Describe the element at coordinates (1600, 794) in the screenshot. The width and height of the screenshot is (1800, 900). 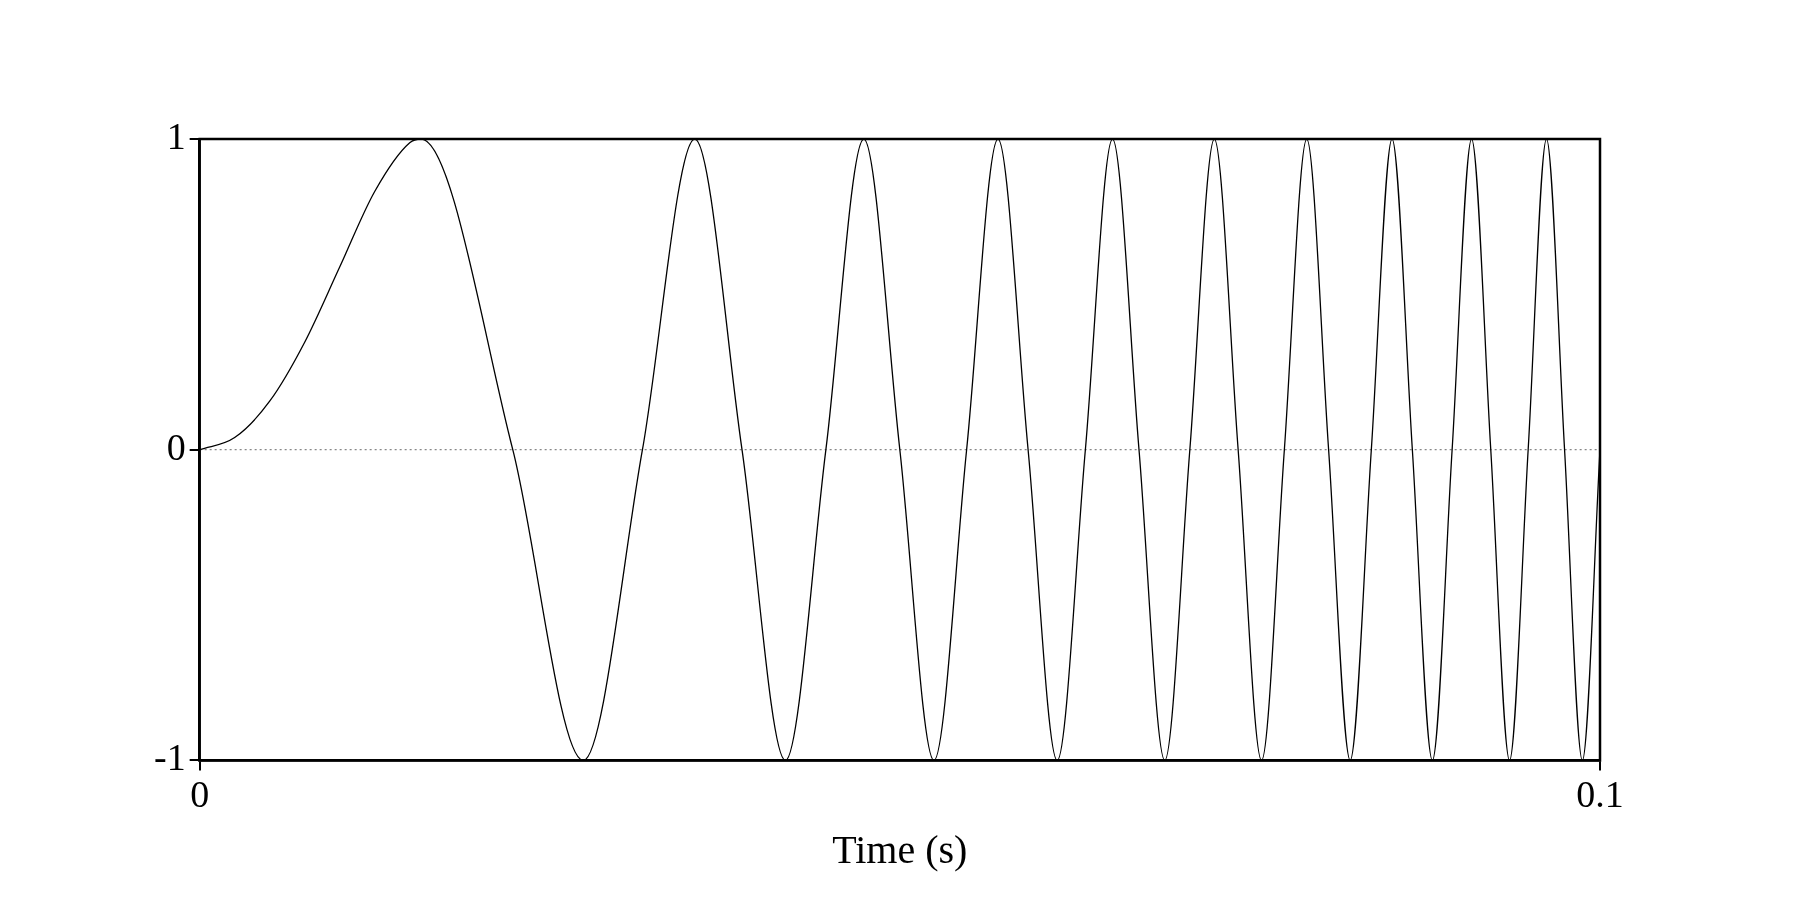
I see `x-tick-label: 0.1` at that location.